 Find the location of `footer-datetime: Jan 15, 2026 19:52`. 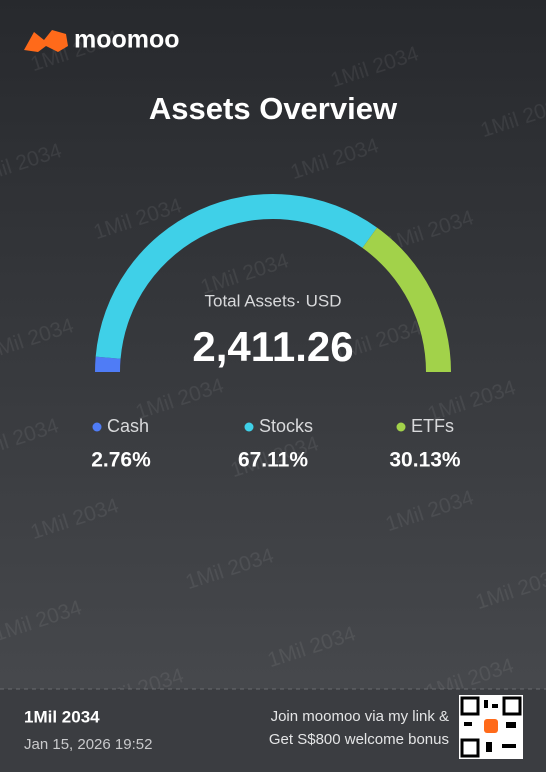

footer-datetime: Jan 15, 2026 19:52 is located at coordinates (88, 744).